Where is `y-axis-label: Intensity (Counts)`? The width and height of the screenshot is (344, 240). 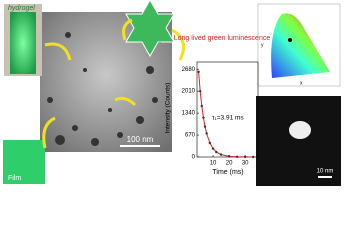
y-axis-label: Intensity (Counts) is located at coordinates (168, 108).